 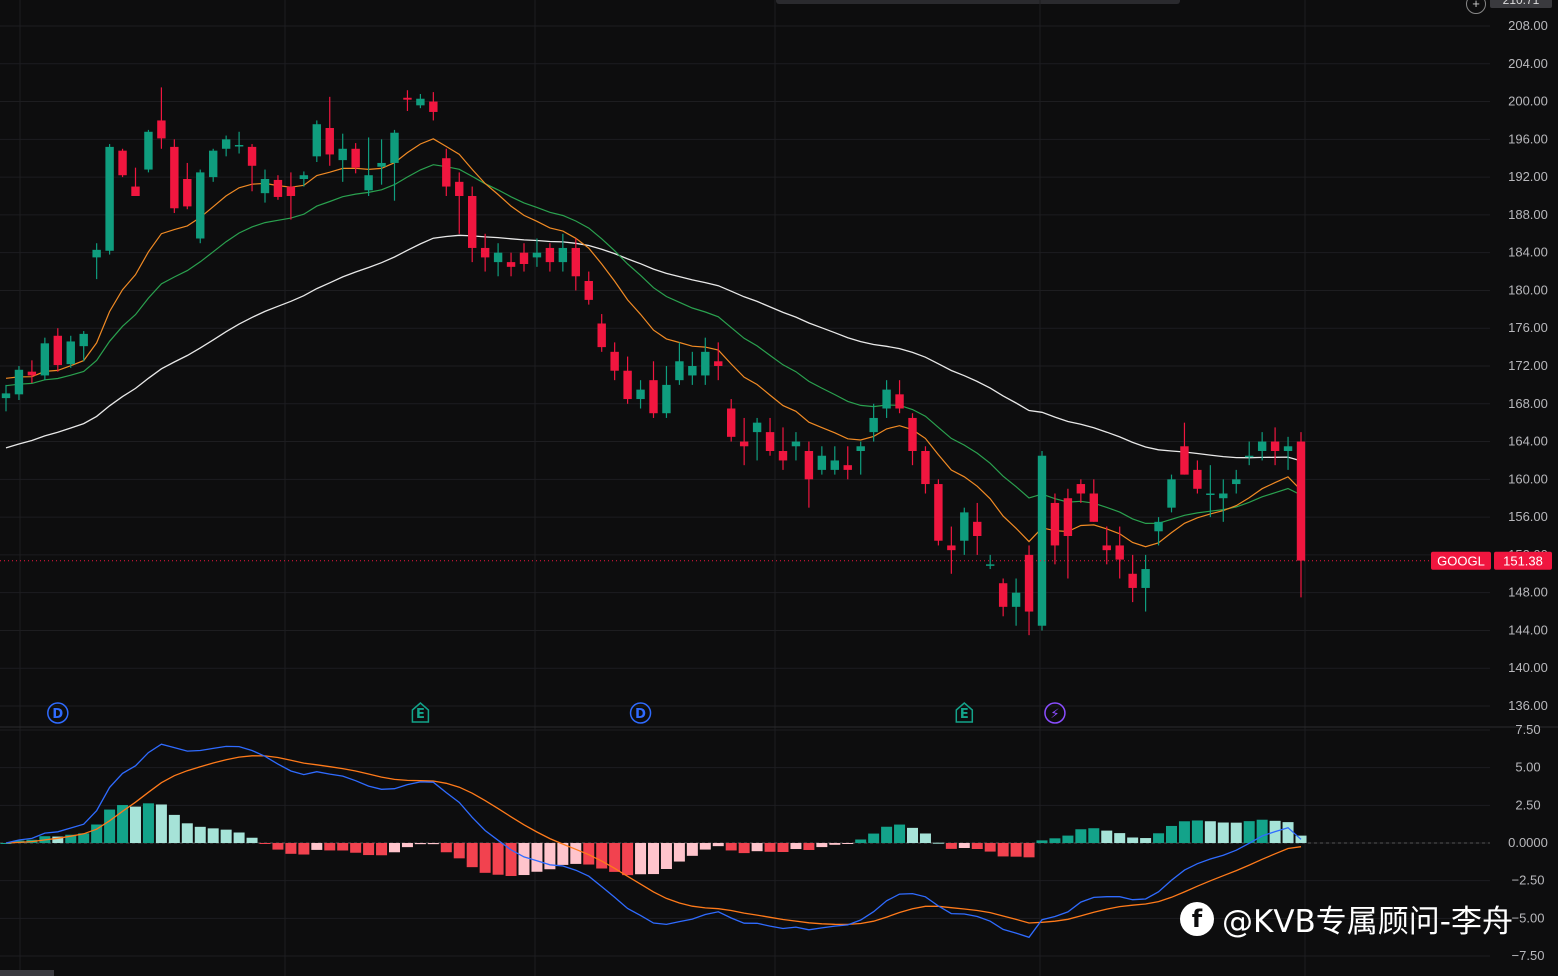 I want to click on price-tick-label: 200.00, so click(x=1528, y=101).